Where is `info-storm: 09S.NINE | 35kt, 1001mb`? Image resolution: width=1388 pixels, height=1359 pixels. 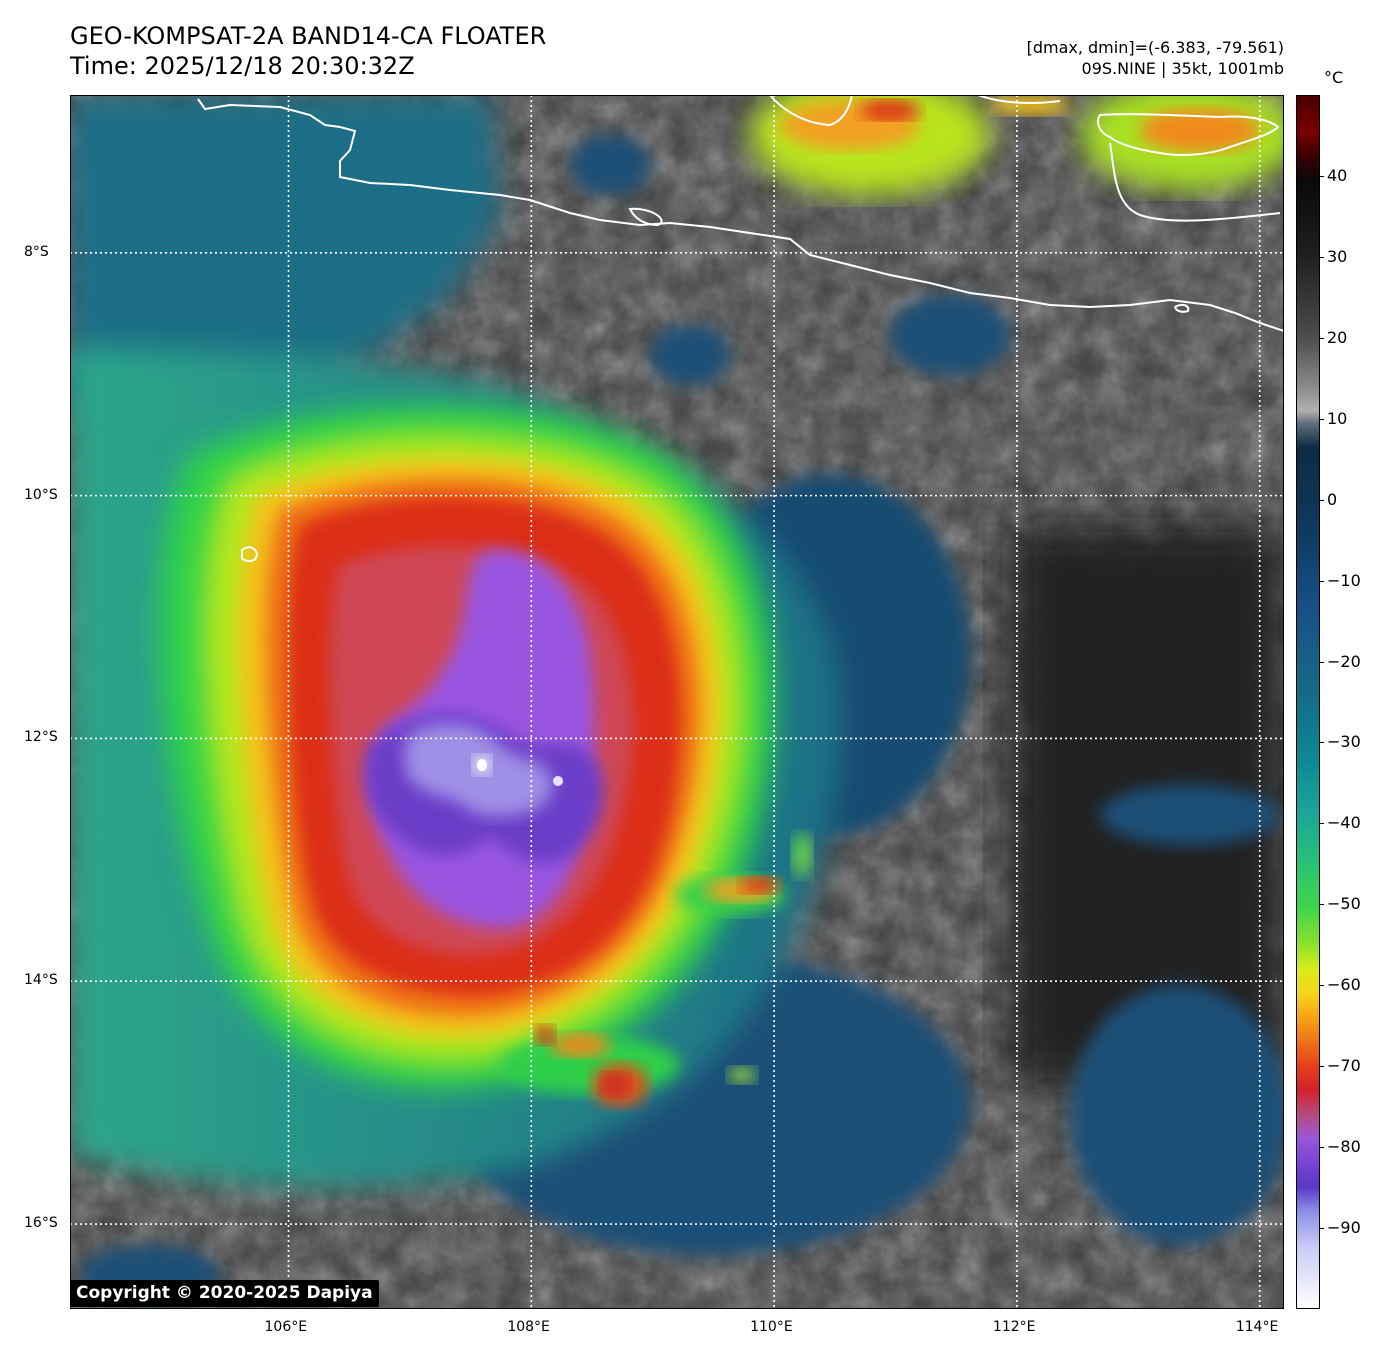 info-storm: 09S.NINE | 35kt, 1001mb is located at coordinates (1182, 68).